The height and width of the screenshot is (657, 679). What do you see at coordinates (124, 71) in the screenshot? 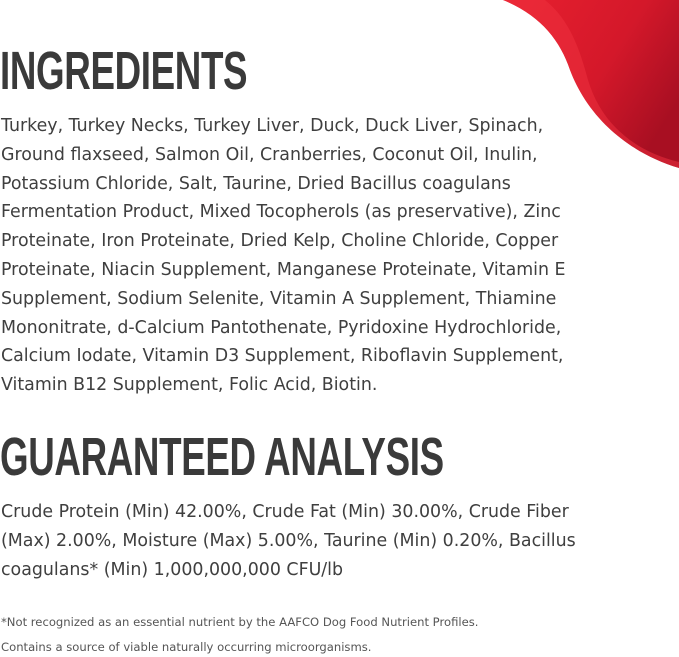
I see `ingredients-heading: INGREDIENTS` at bounding box center [124, 71].